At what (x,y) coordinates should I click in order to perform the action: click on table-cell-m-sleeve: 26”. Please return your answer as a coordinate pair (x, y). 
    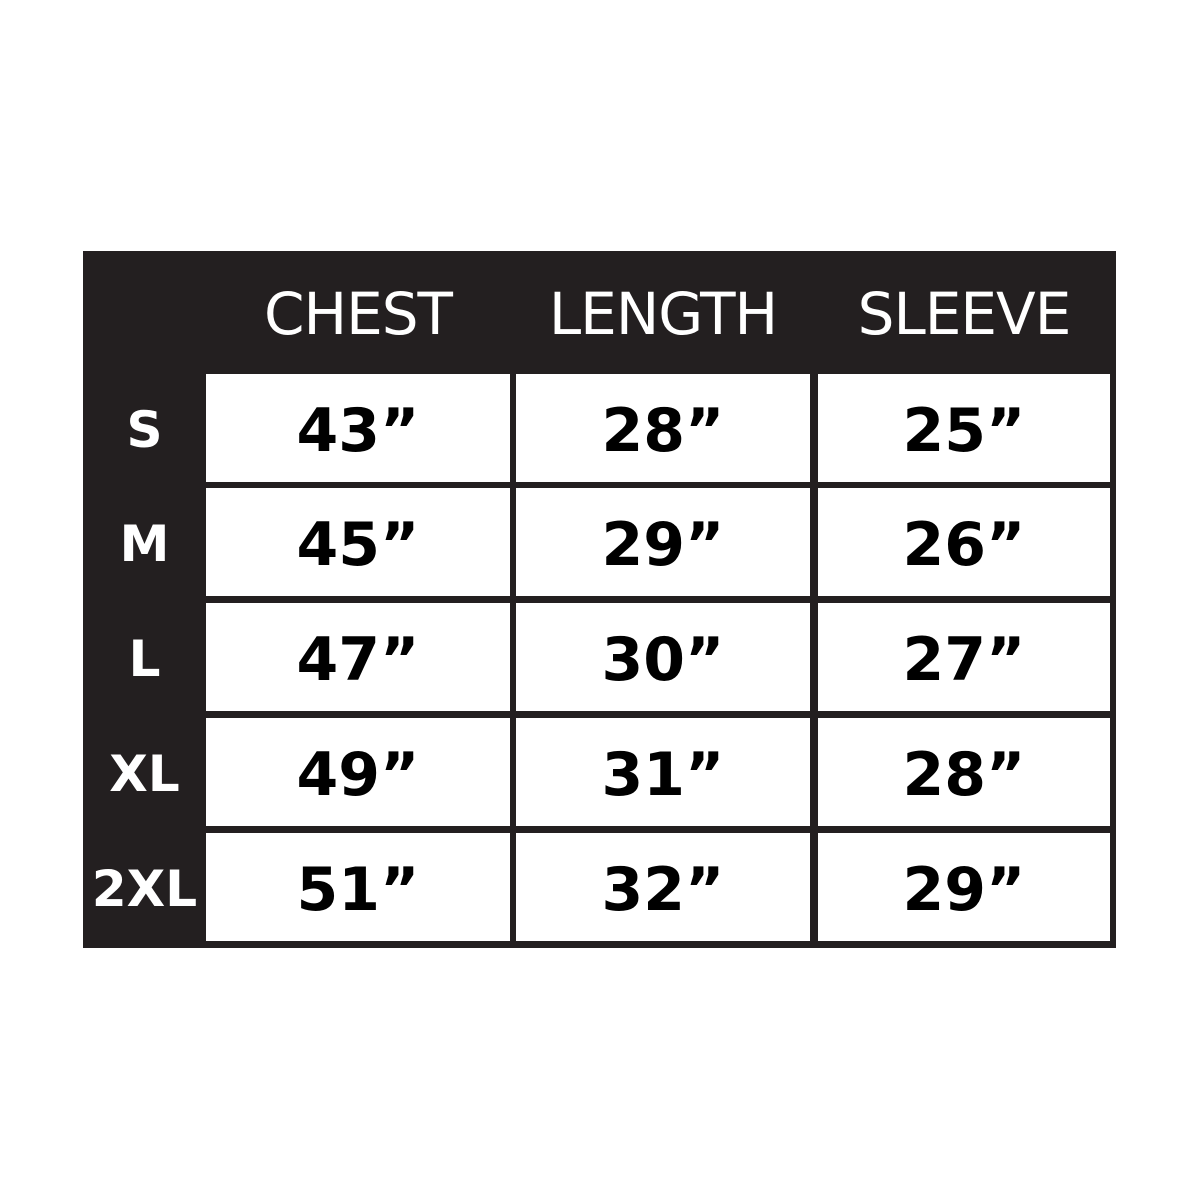
    Looking at the image, I should click on (964, 542).